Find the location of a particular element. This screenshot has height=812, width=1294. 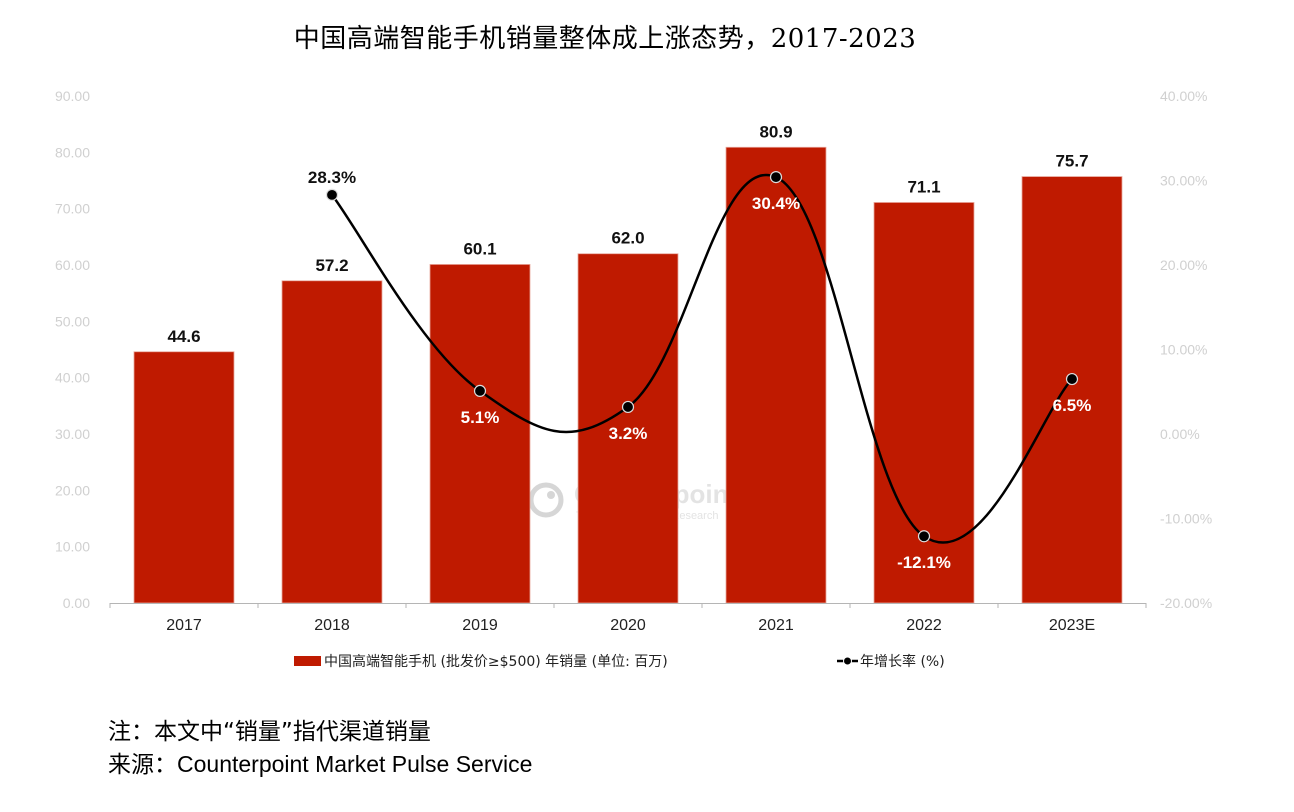

x-axis-category-label: 2022 is located at coordinates (924, 625).